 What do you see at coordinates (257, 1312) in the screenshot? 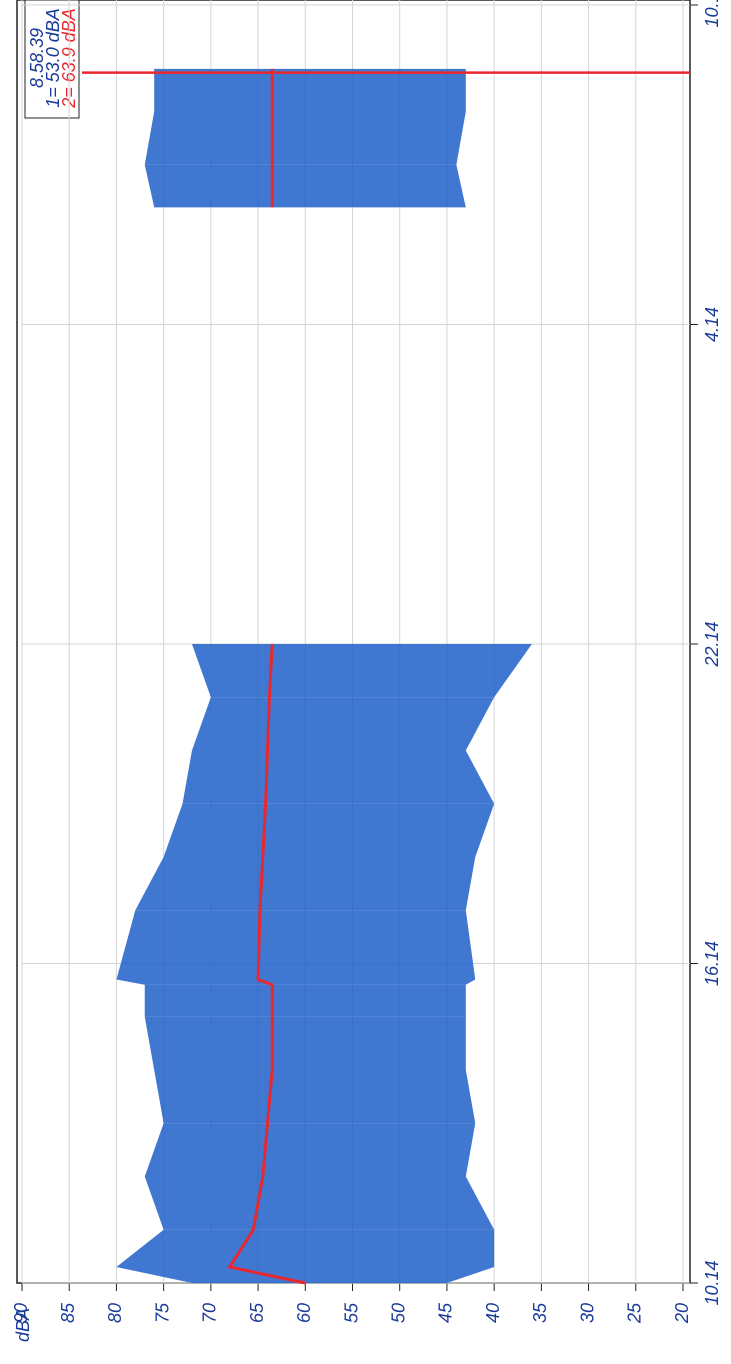
I see `value-tick-label: 65` at bounding box center [257, 1312].